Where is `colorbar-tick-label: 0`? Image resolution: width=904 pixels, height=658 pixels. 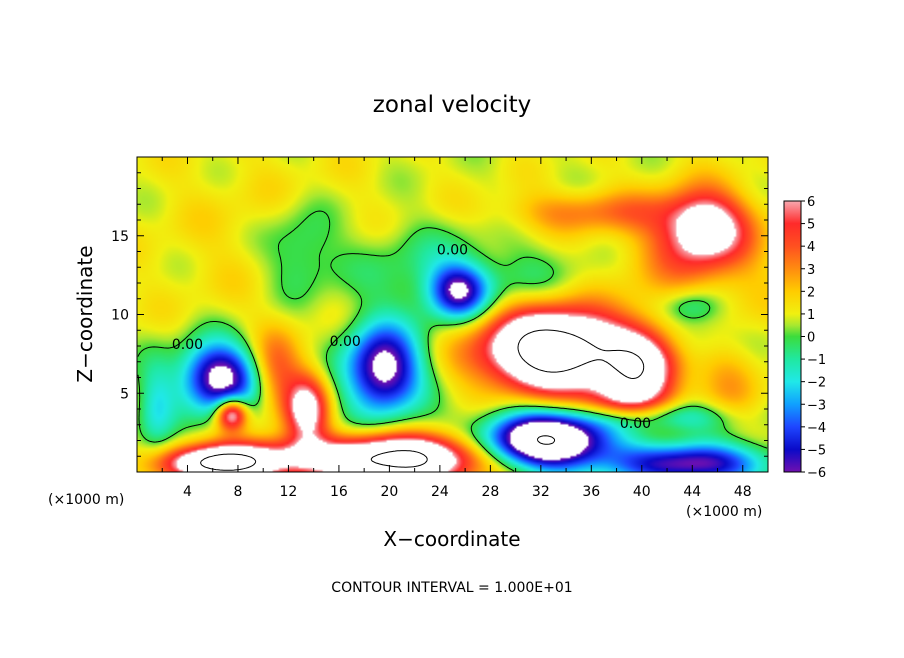 colorbar-tick-label: 0 is located at coordinates (811, 338).